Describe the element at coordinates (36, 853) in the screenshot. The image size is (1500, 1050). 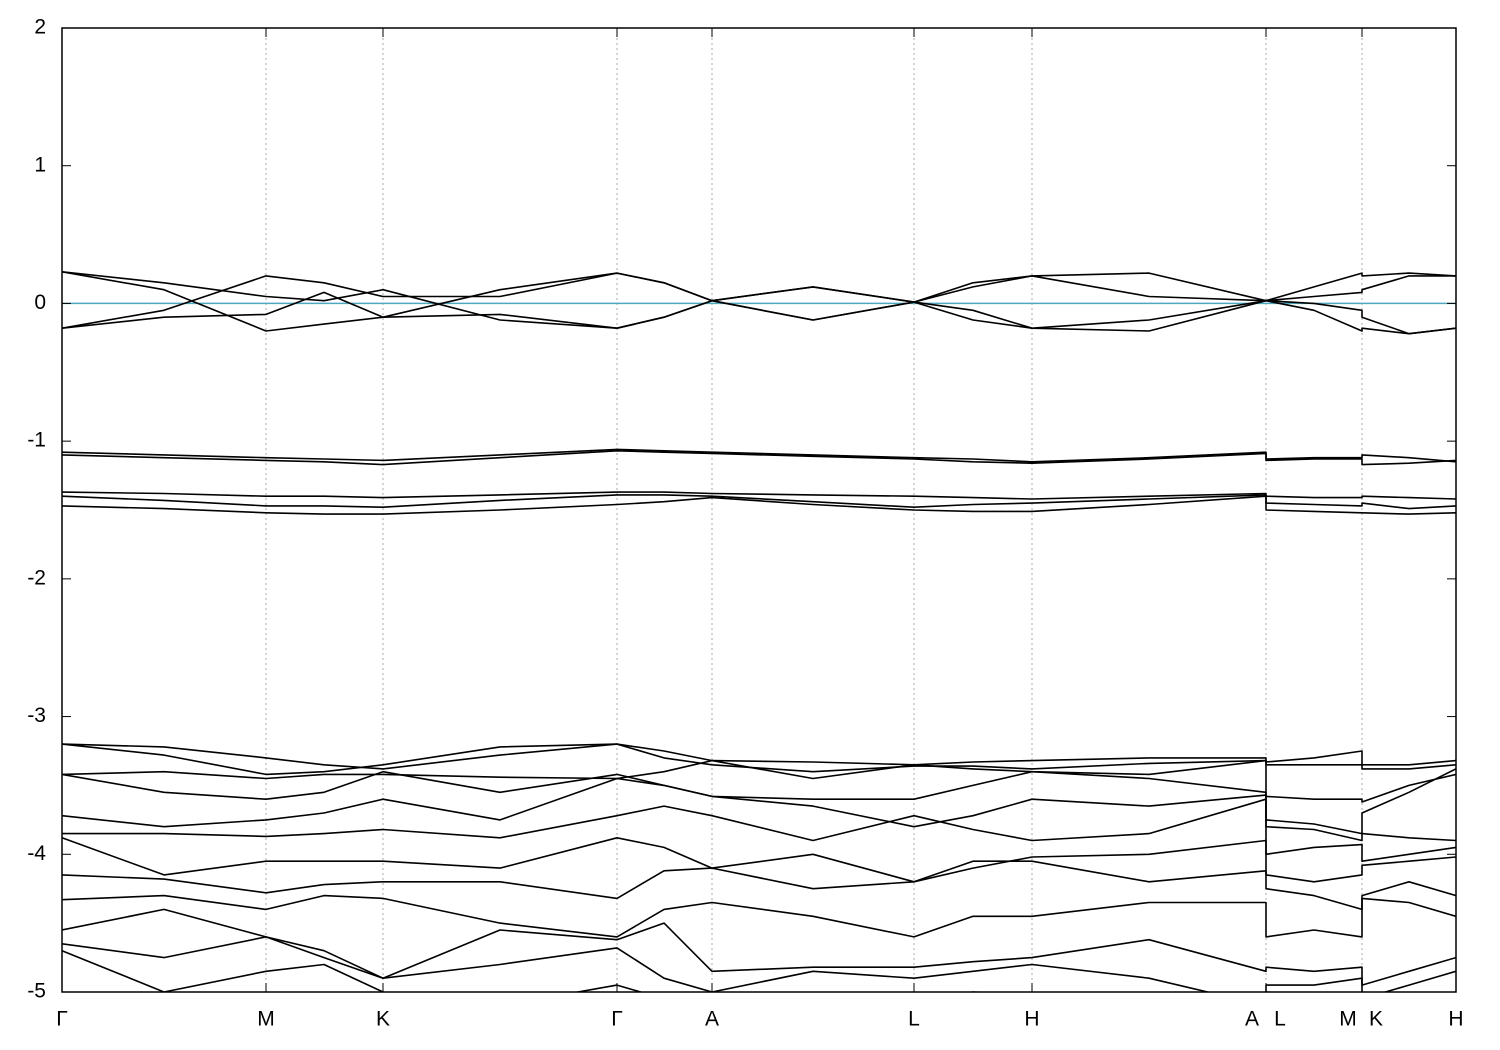
I see `y-tick-label: -4` at that location.